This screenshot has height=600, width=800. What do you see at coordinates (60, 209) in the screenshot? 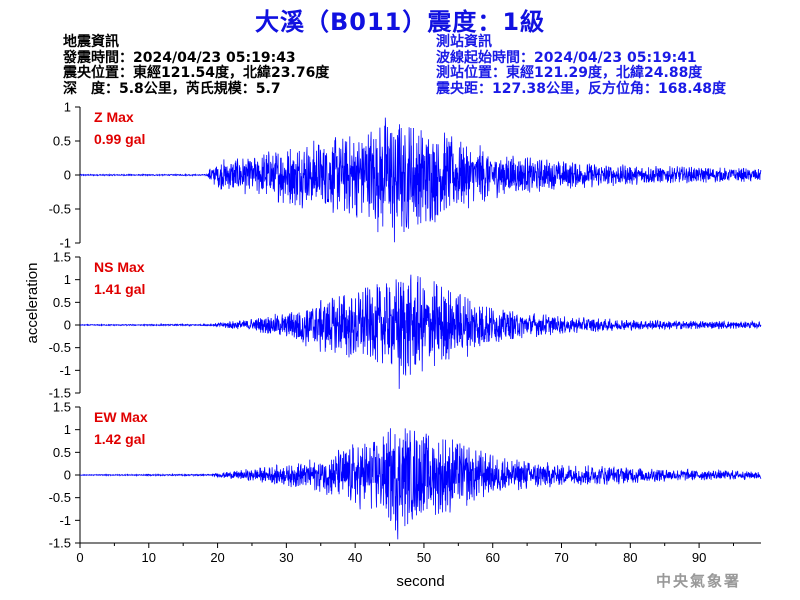
I see `y-tick-label-z: -0.5` at bounding box center [60, 209].